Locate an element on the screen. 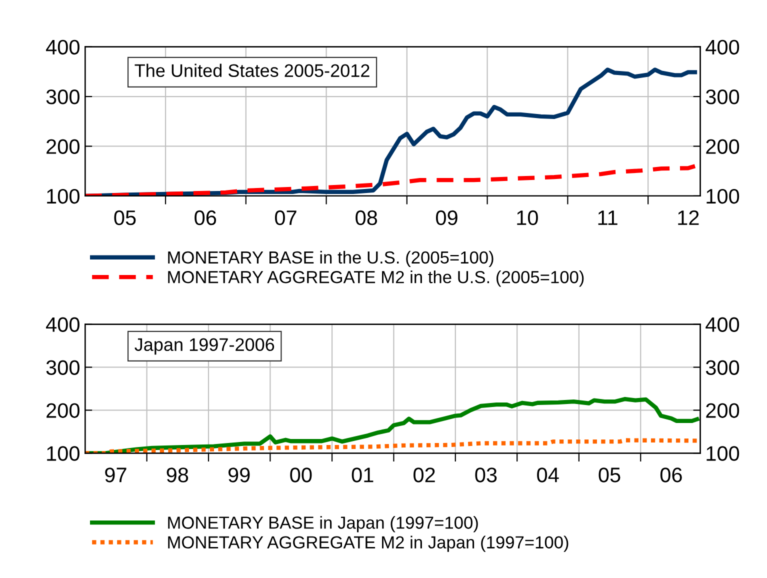 Image resolution: width=767 pixels, height=578 pixels. legend-label: MONETARY BASE in Japan (1997=100) is located at coordinates (323, 524).